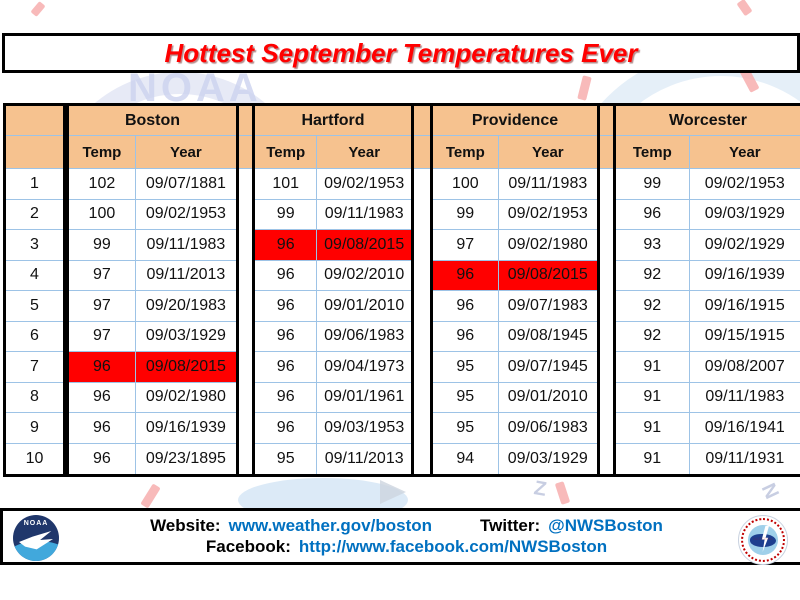 This screenshot has width=800, height=600. What do you see at coordinates (540, 489) in the screenshot?
I see `watermark-letter: Z` at bounding box center [540, 489].